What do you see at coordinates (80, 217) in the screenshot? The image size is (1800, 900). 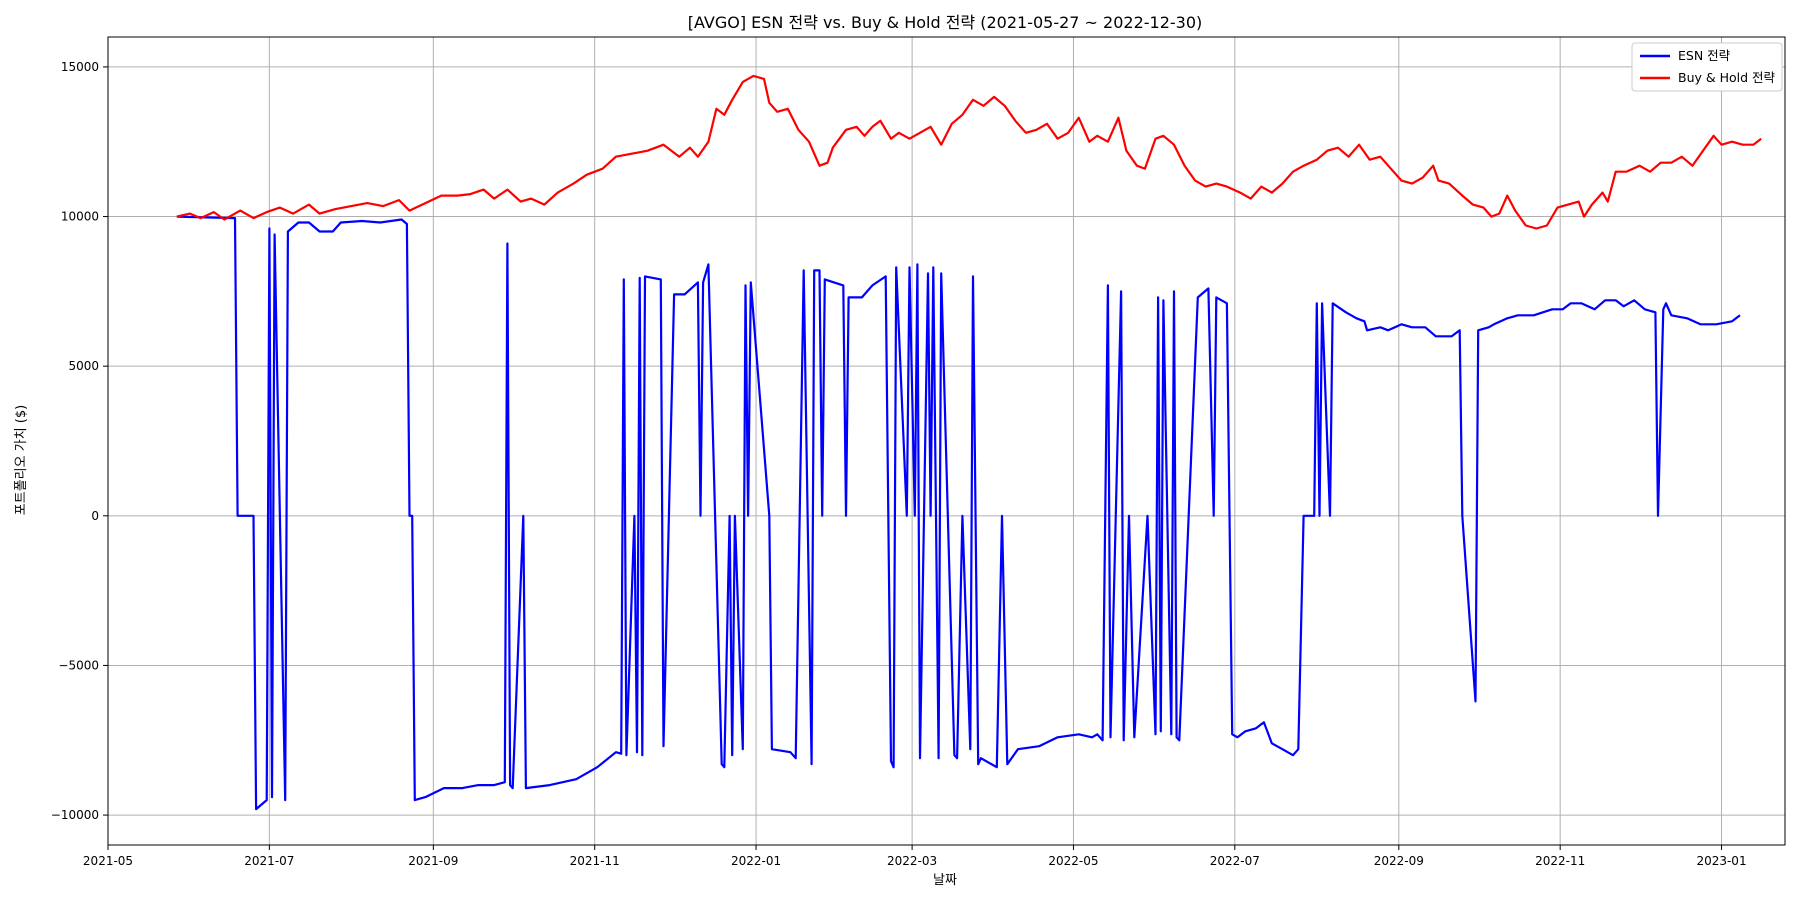 I see `y-tick-label: 10000` at bounding box center [80, 217].